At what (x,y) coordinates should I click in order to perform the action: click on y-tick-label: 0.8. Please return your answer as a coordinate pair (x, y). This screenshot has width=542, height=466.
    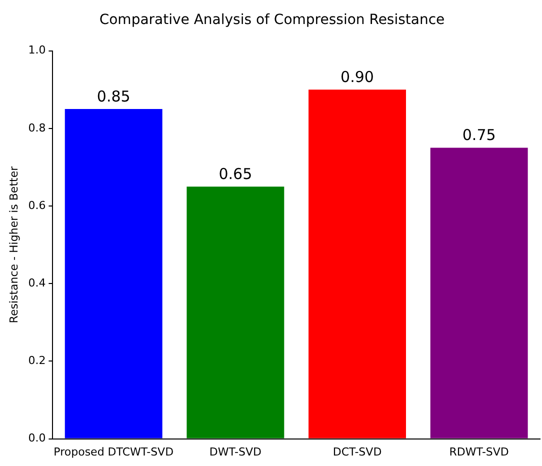
    Looking at the image, I should click on (37, 127).